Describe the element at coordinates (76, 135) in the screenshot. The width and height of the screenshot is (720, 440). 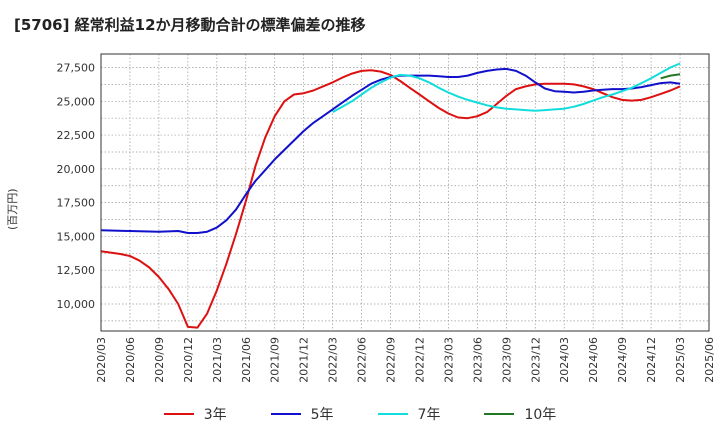
I see `y-tick-label: 22,500` at that location.